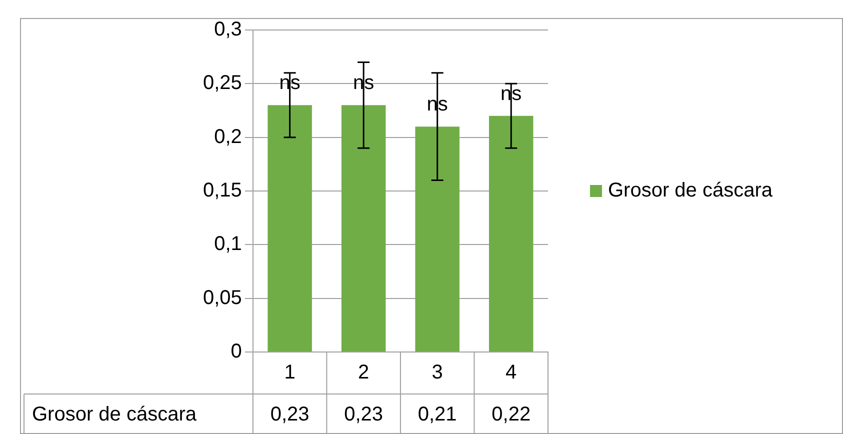 The image size is (843, 434). Describe the element at coordinates (511, 373) in the screenshot. I see `x-tick-label: 4` at that location.